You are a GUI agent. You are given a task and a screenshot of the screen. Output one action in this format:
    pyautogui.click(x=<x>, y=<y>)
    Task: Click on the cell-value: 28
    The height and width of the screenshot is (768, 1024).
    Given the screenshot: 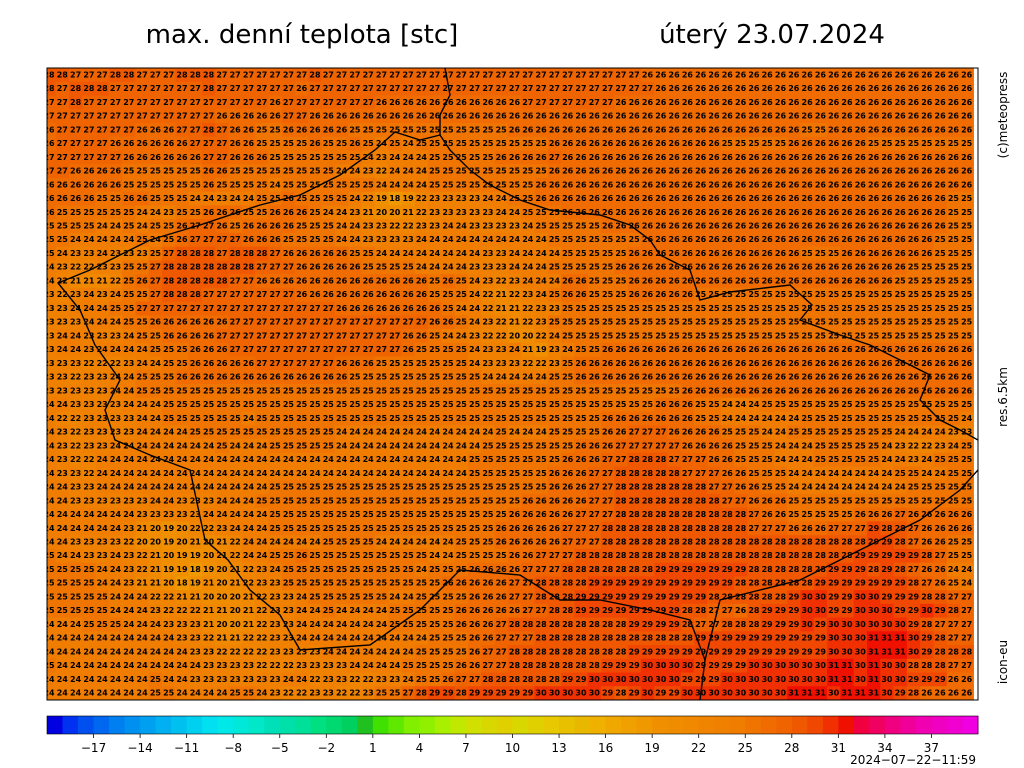 What is the action you would take?
    pyautogui.click(x=236, y=267)
    